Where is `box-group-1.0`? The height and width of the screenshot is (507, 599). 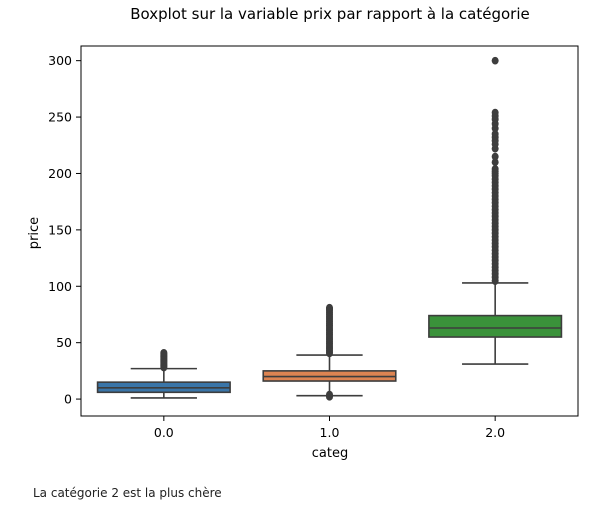 box-group-1.0 is located at coordinates (329, 352).